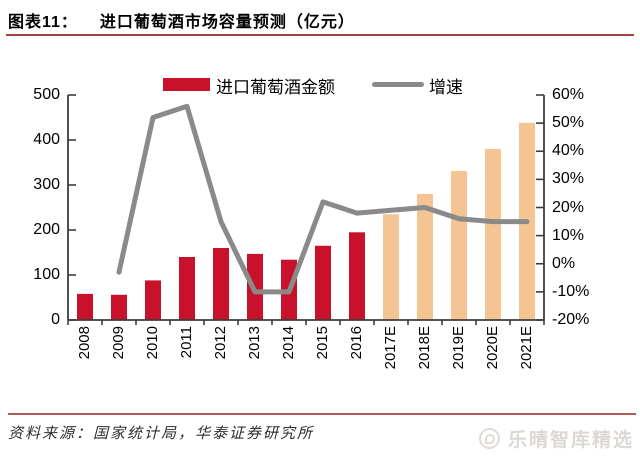  What do you see at coordinates (571, 291) in the screenshot?
I see `y-axis-right-label: -10%` at bounding box center [571, 291].